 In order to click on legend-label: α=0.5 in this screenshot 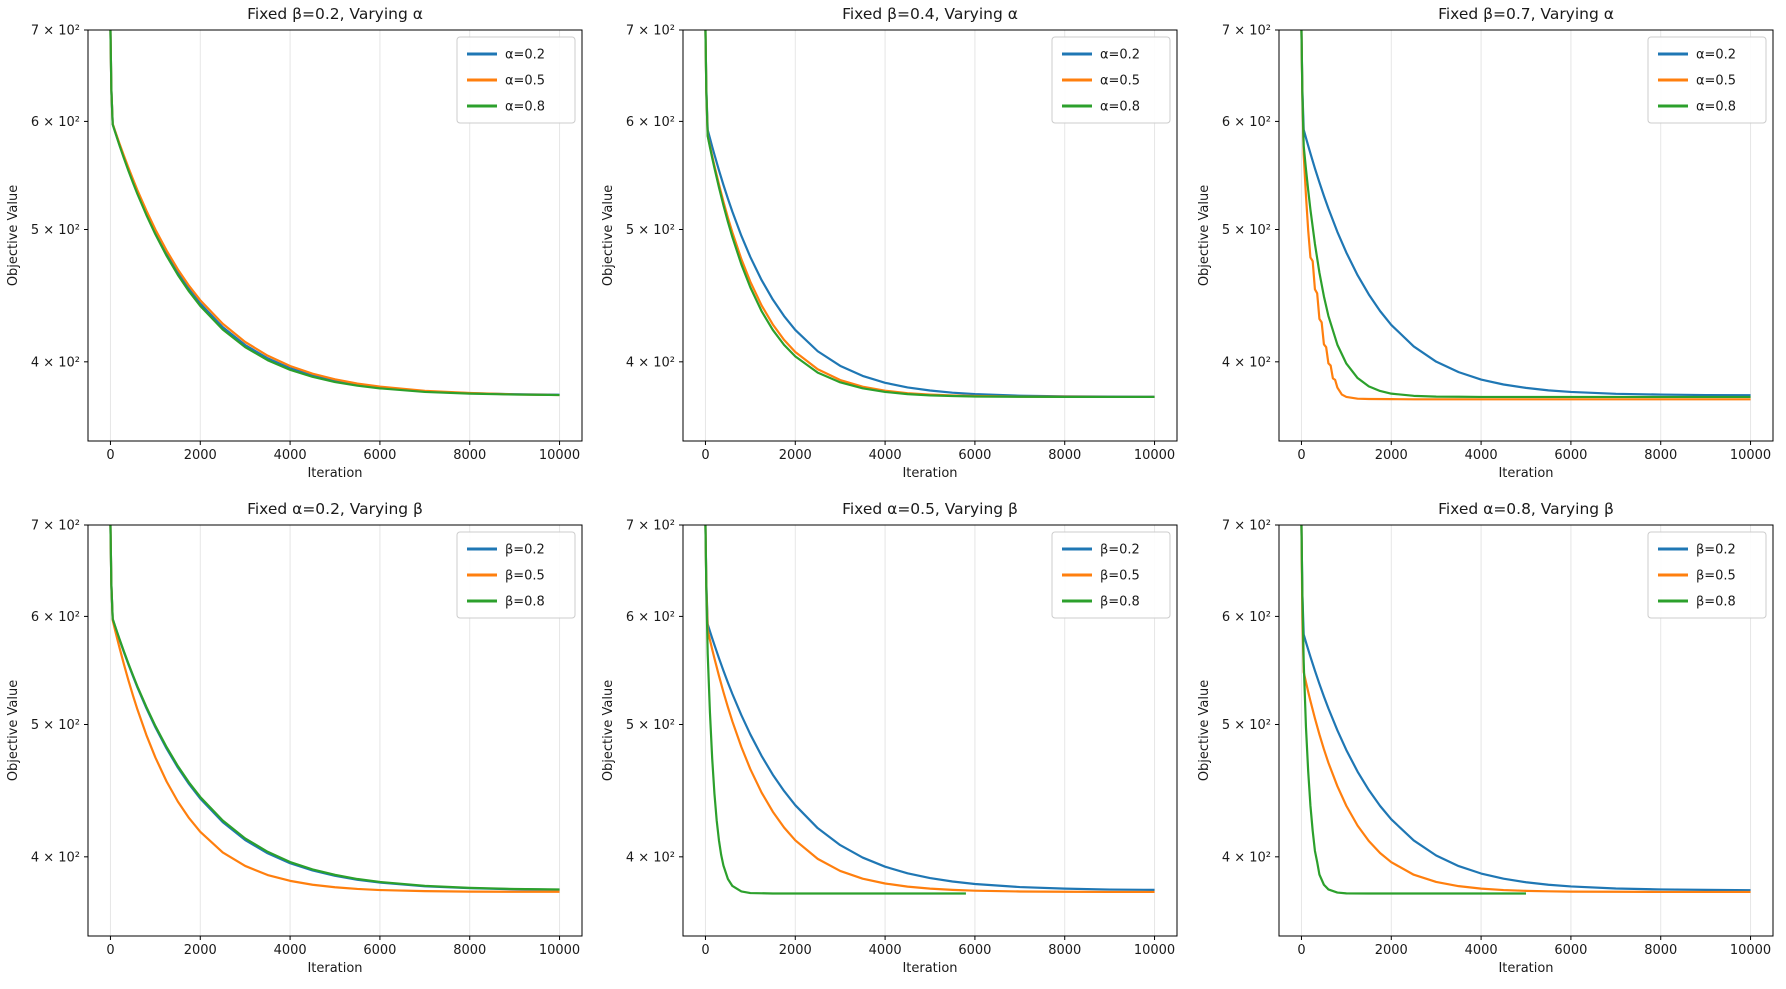, I will do `click(1716, 81)`.